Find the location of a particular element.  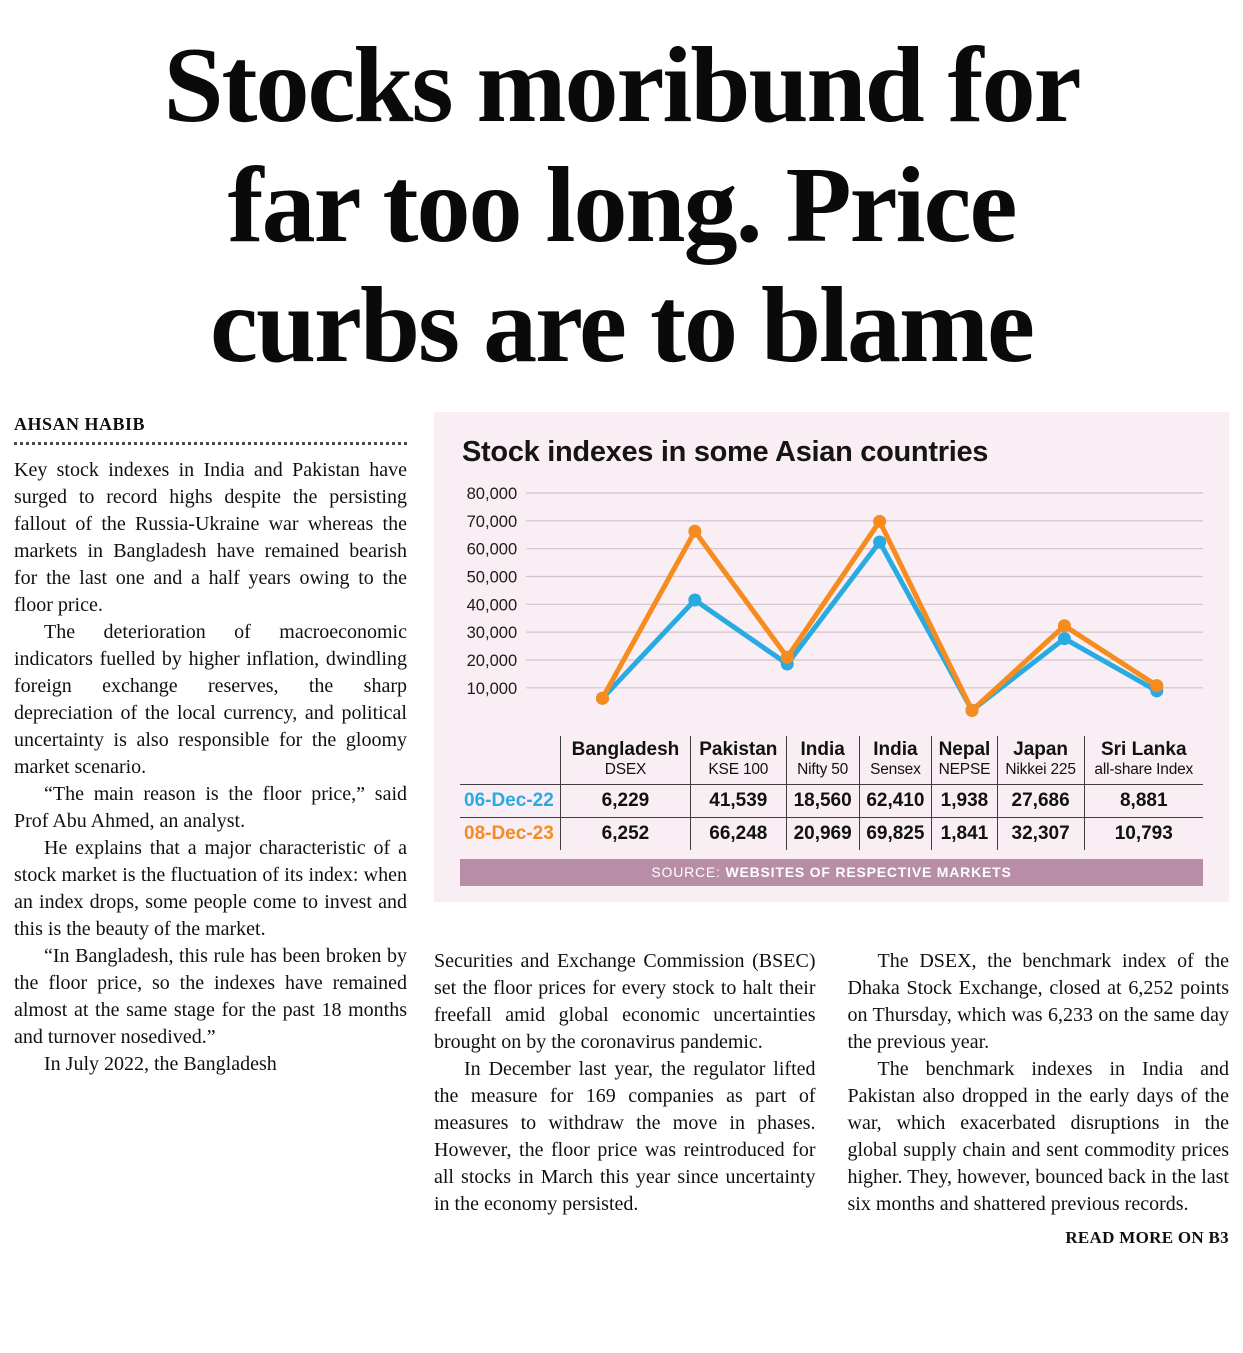

byline: AHSAN HABIB is located at coordinates (80, 424).